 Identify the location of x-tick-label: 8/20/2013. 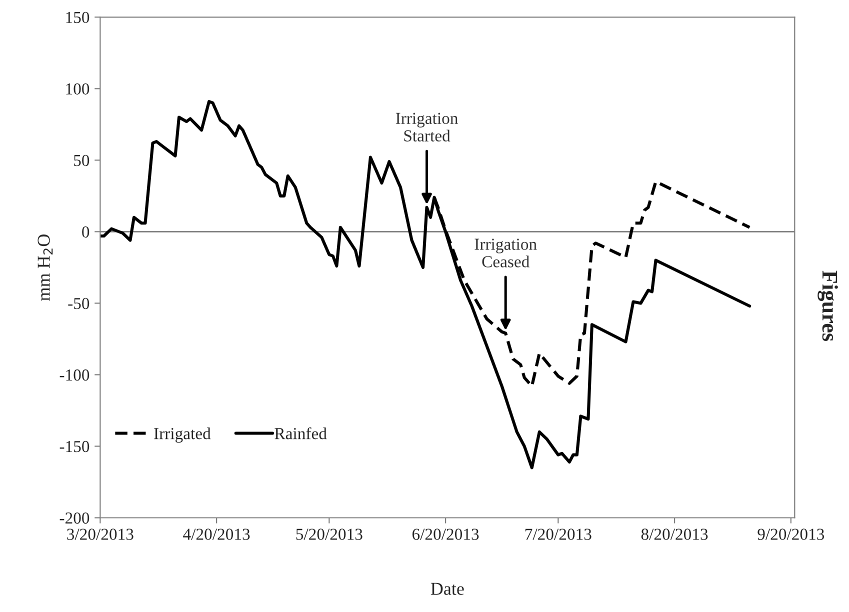
(674, 534).